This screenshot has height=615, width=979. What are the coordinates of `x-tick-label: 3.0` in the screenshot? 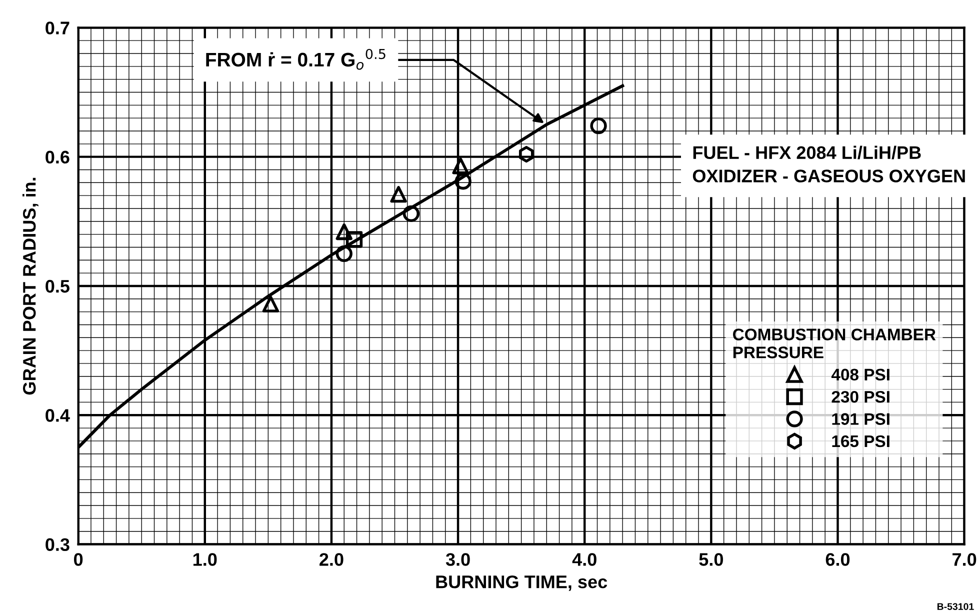 It's located at (458, 559).